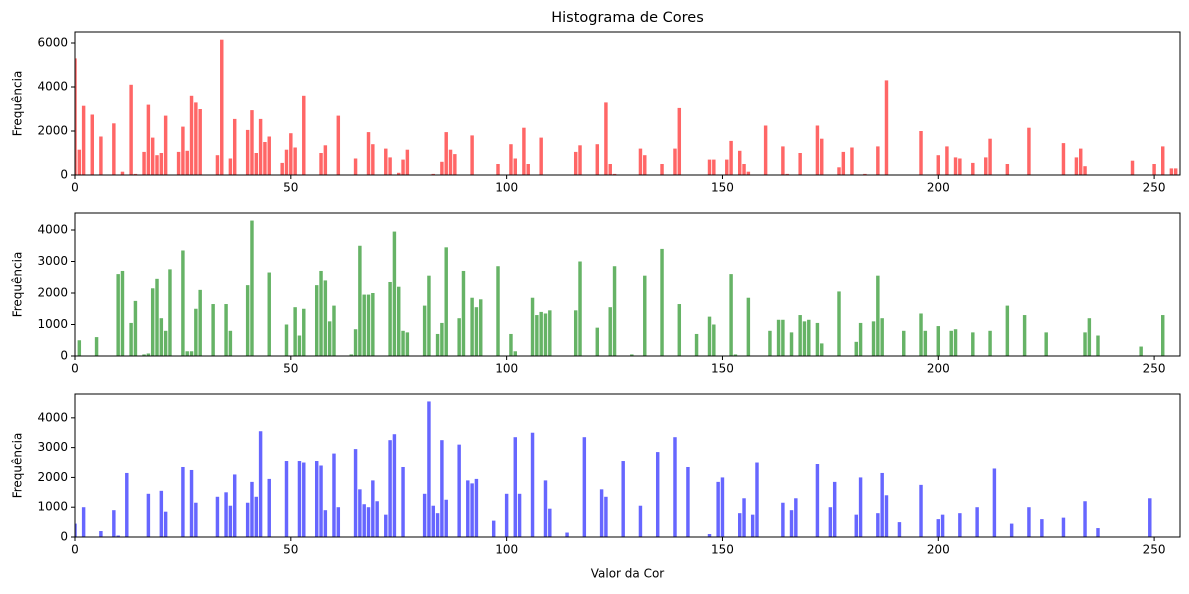  What do you see at coordinates (722, 369) in the screenshot?
I see `x-tick-label: 150` at bounding box center [722, 369].